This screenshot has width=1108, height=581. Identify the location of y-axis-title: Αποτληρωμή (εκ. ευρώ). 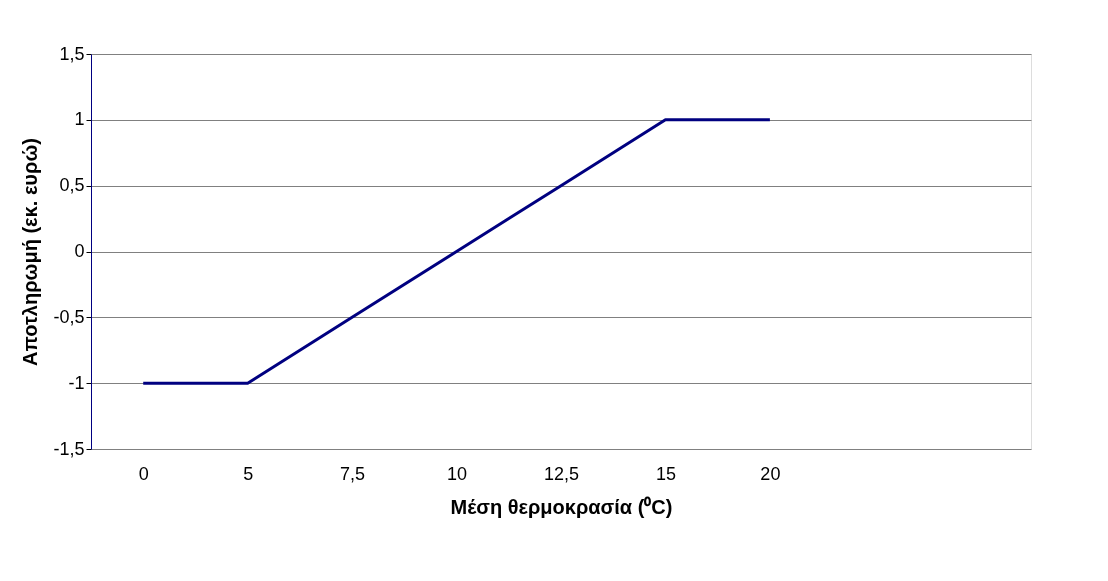
(30, 252).